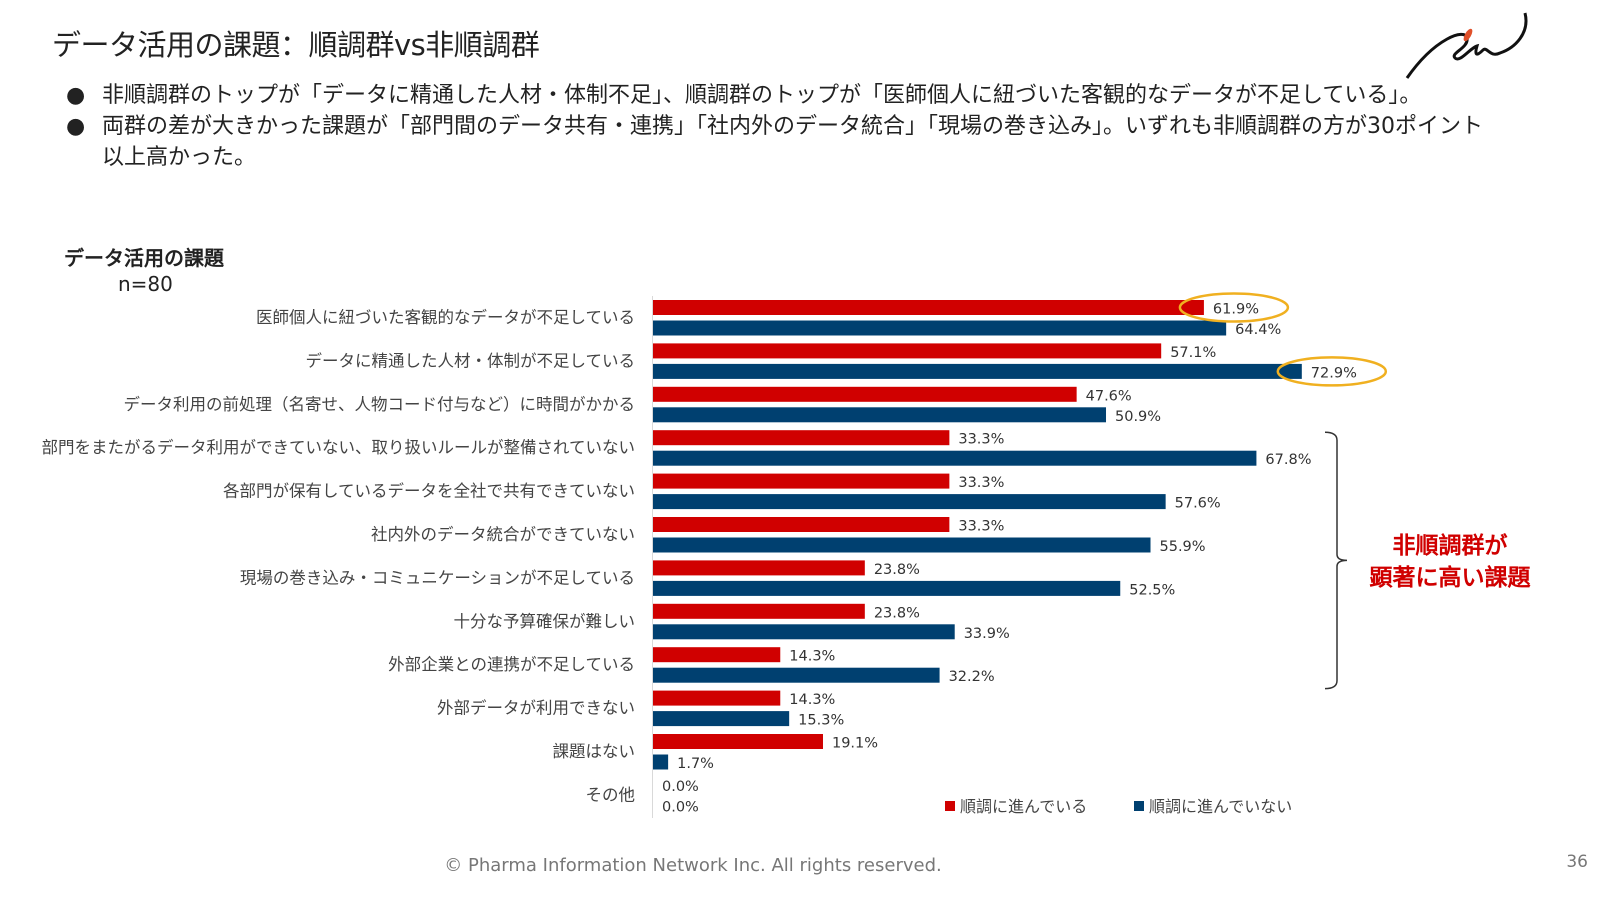 The height and width of the screenshot is (898, 1602). What do you see at coordinates (821, 721) in the screenshot?
I see `data-label: 15.3%` at bounding box center [821, 721].